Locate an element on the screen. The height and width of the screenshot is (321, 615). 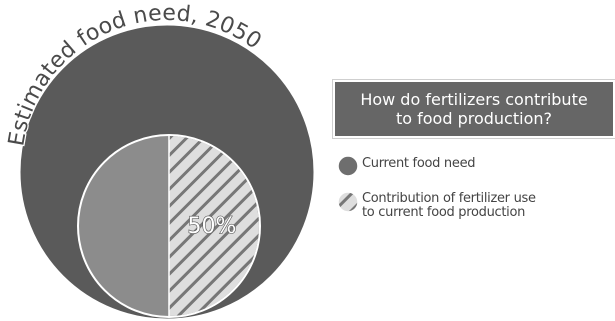
legend-label-2-line-2: to current food production is located at coordinates (444, 212).